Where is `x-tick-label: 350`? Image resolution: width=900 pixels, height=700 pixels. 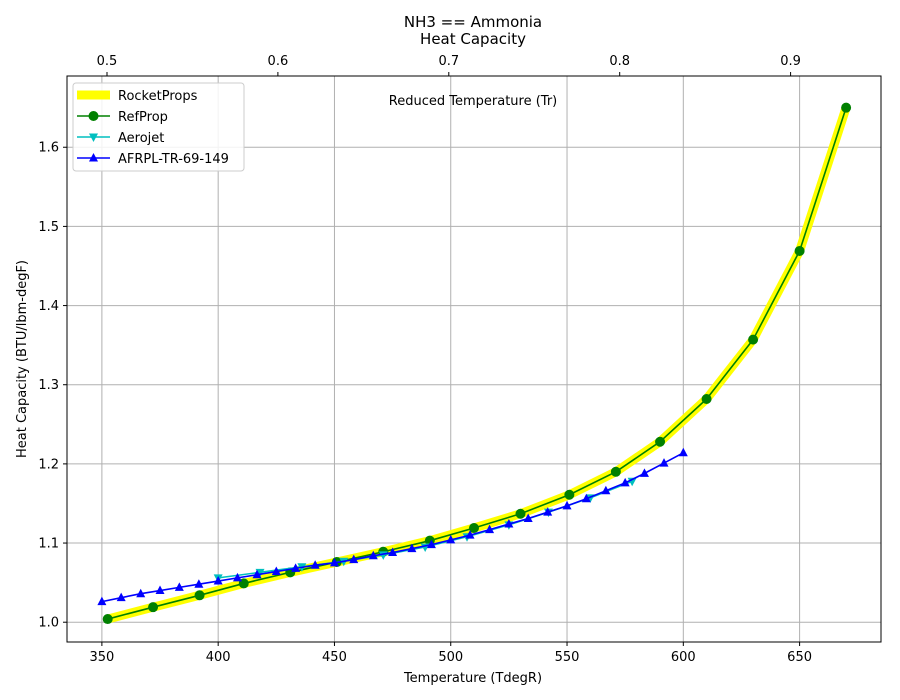 x-tick-label: 350 is located at coordinates (101, 657).